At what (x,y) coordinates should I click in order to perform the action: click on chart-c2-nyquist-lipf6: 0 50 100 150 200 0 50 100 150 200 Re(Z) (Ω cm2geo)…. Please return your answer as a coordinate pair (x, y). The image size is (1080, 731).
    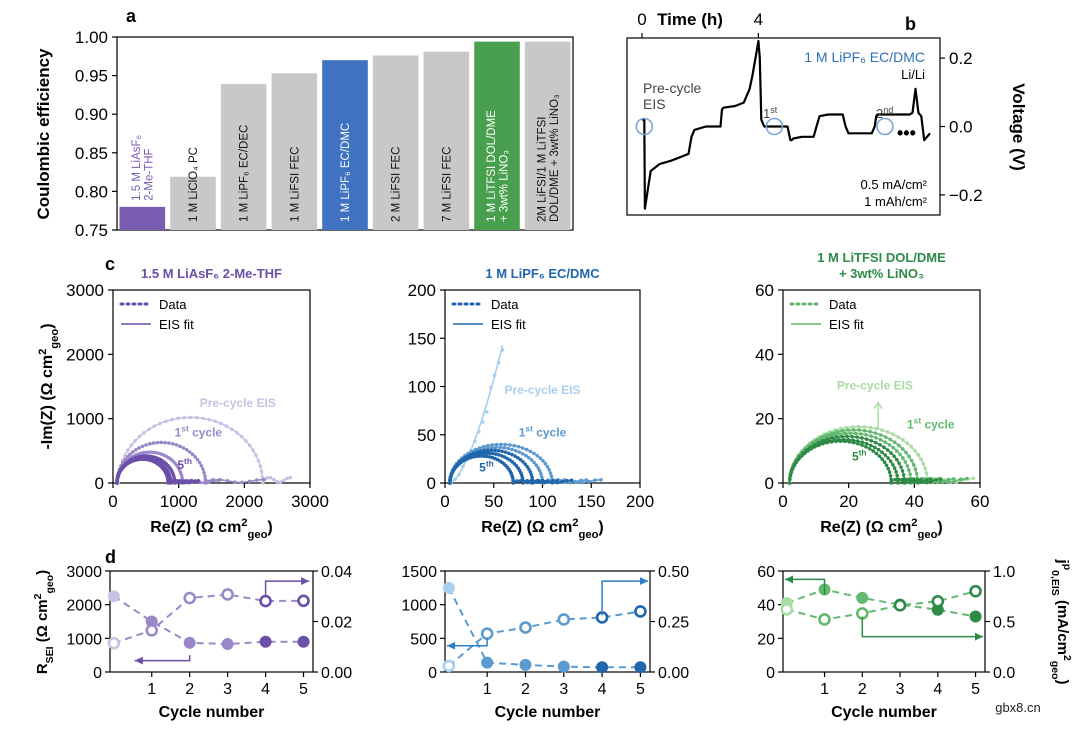
    Looking at the image, I should click on (531, 403).